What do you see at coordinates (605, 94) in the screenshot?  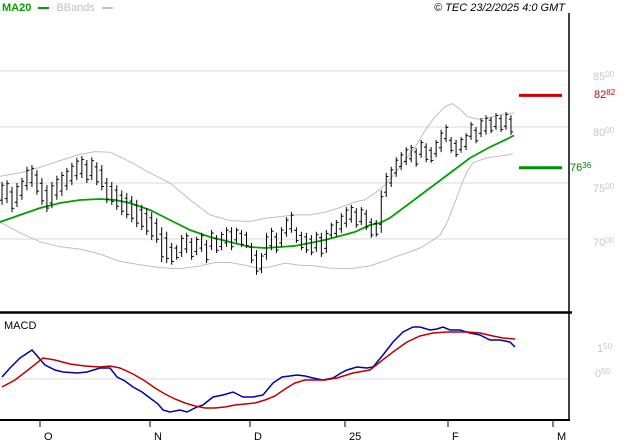 I see `axis-label-8282: 8282` at bounding box center [605, 94].